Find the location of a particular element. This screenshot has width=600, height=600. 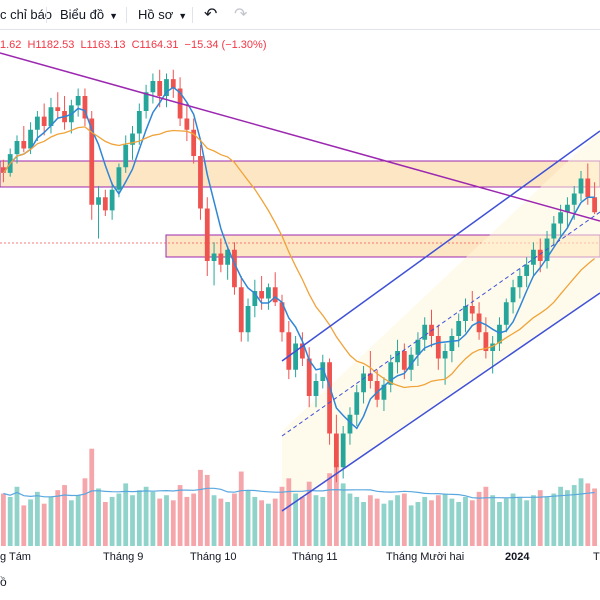

open-value: 1.62 is located at coordinates (11, 45).